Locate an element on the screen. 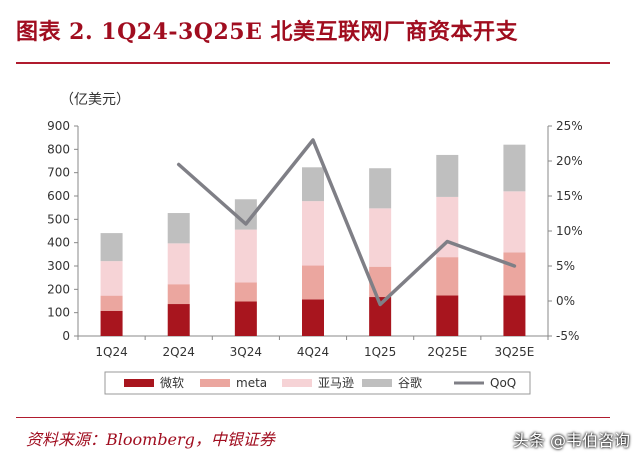 The height and width of the screenshot is (462, 640). legend-box is located at coordinates (317, 383).